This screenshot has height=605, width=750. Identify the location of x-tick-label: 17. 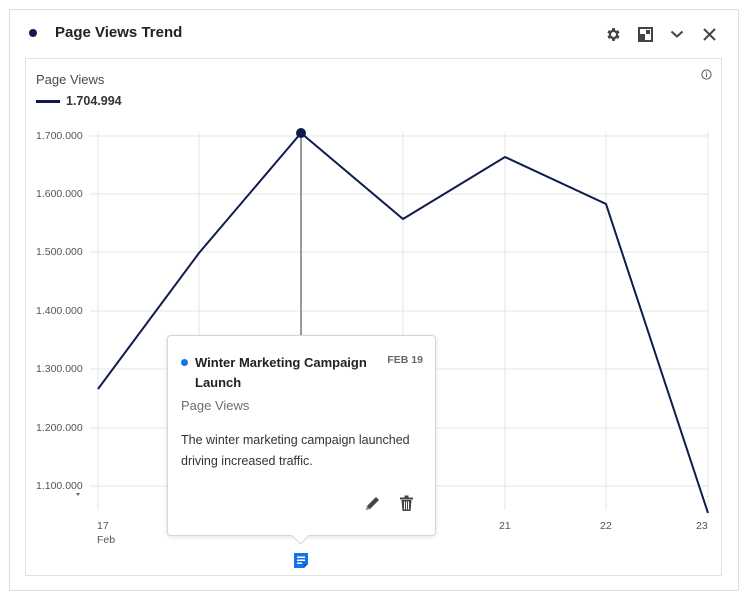
(103, 526).